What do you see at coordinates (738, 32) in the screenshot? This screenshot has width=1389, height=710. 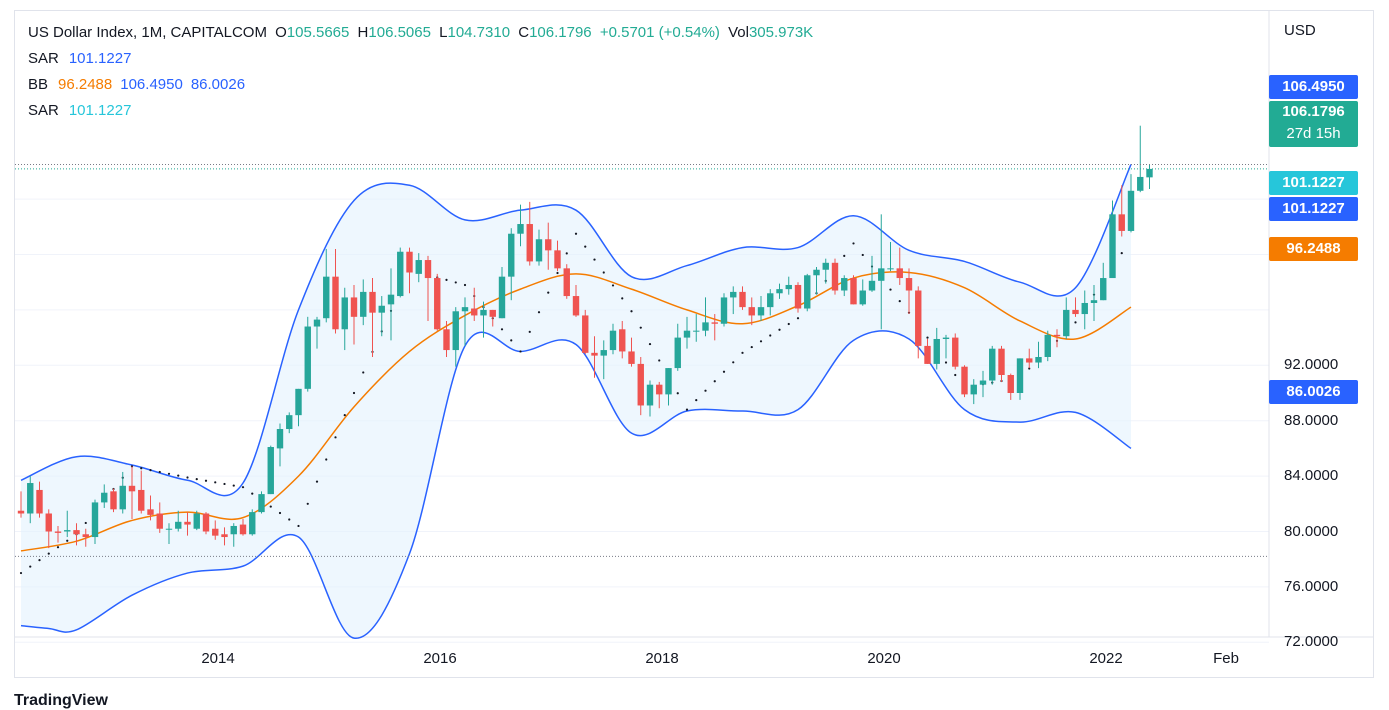 I see `legend-vol-label: Vol` at bounding box center [738, 32].